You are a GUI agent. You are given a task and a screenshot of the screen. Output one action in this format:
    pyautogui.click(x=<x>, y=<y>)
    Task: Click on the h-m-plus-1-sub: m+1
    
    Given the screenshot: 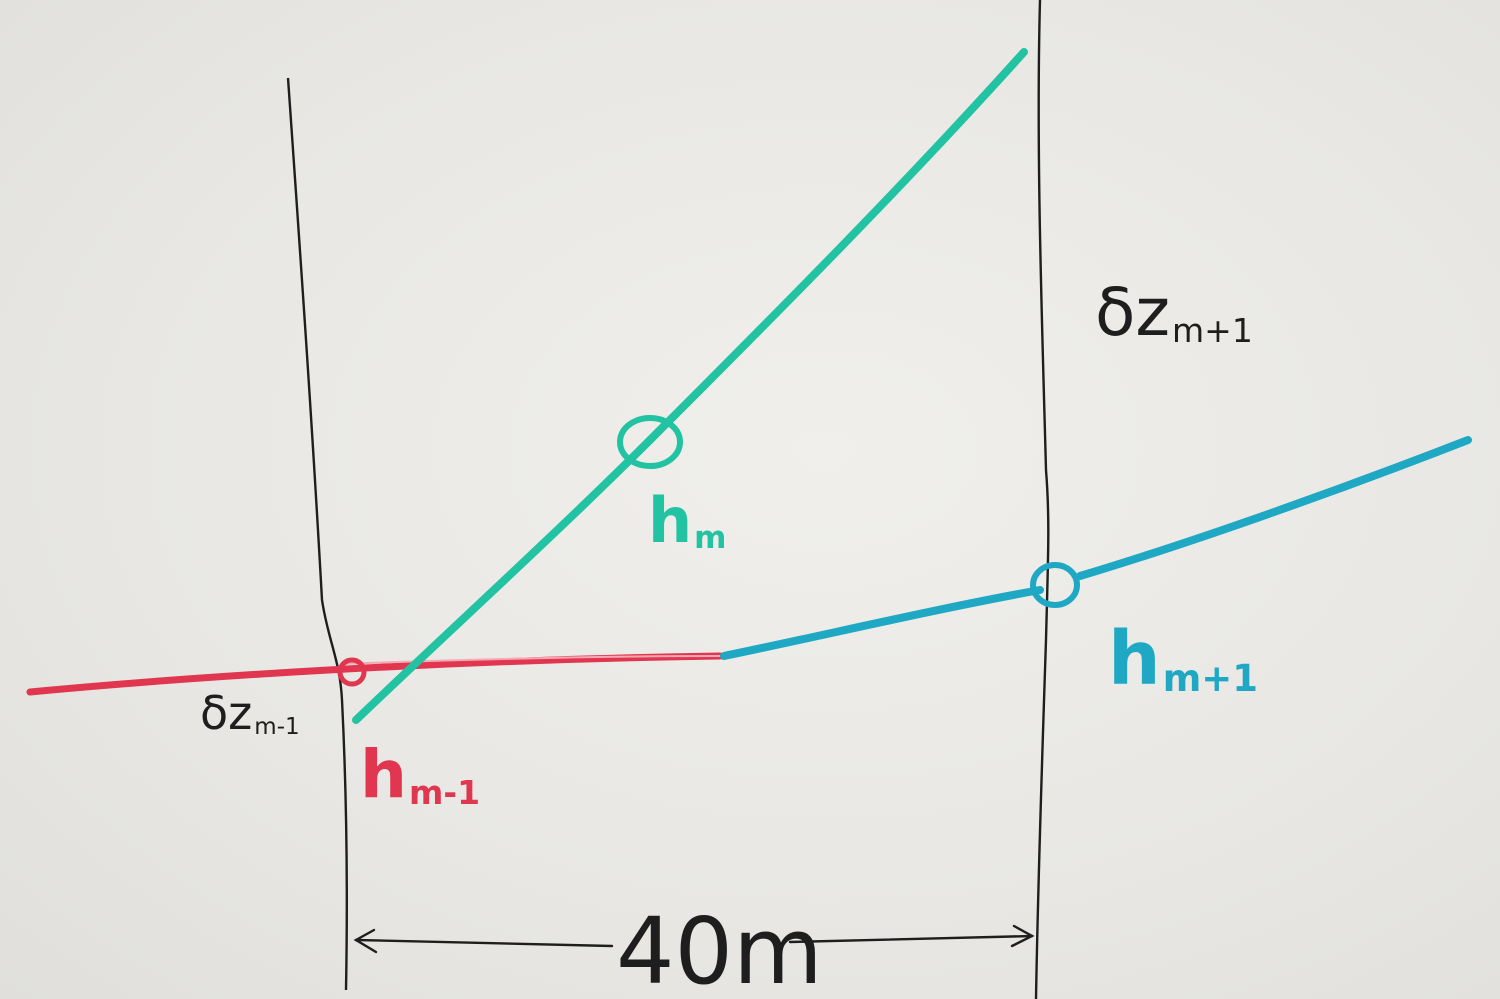 What is the action you would take?
    pyautogui.click(x=1210, y=679)
    